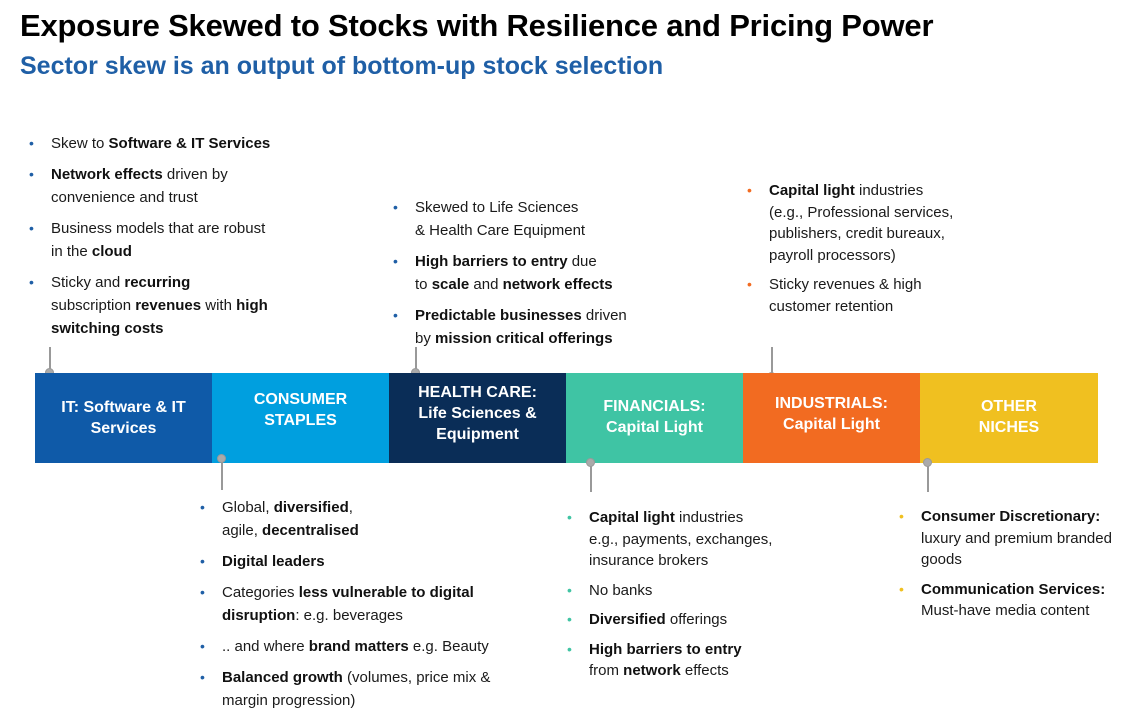 Image resolution: width=1132 pixels, height=720 pixels. What do you see at coordinates (177, 143) in the screenshot?
I see `list-item: Skew to Software & IT Services` at bounding box center [177, 143].